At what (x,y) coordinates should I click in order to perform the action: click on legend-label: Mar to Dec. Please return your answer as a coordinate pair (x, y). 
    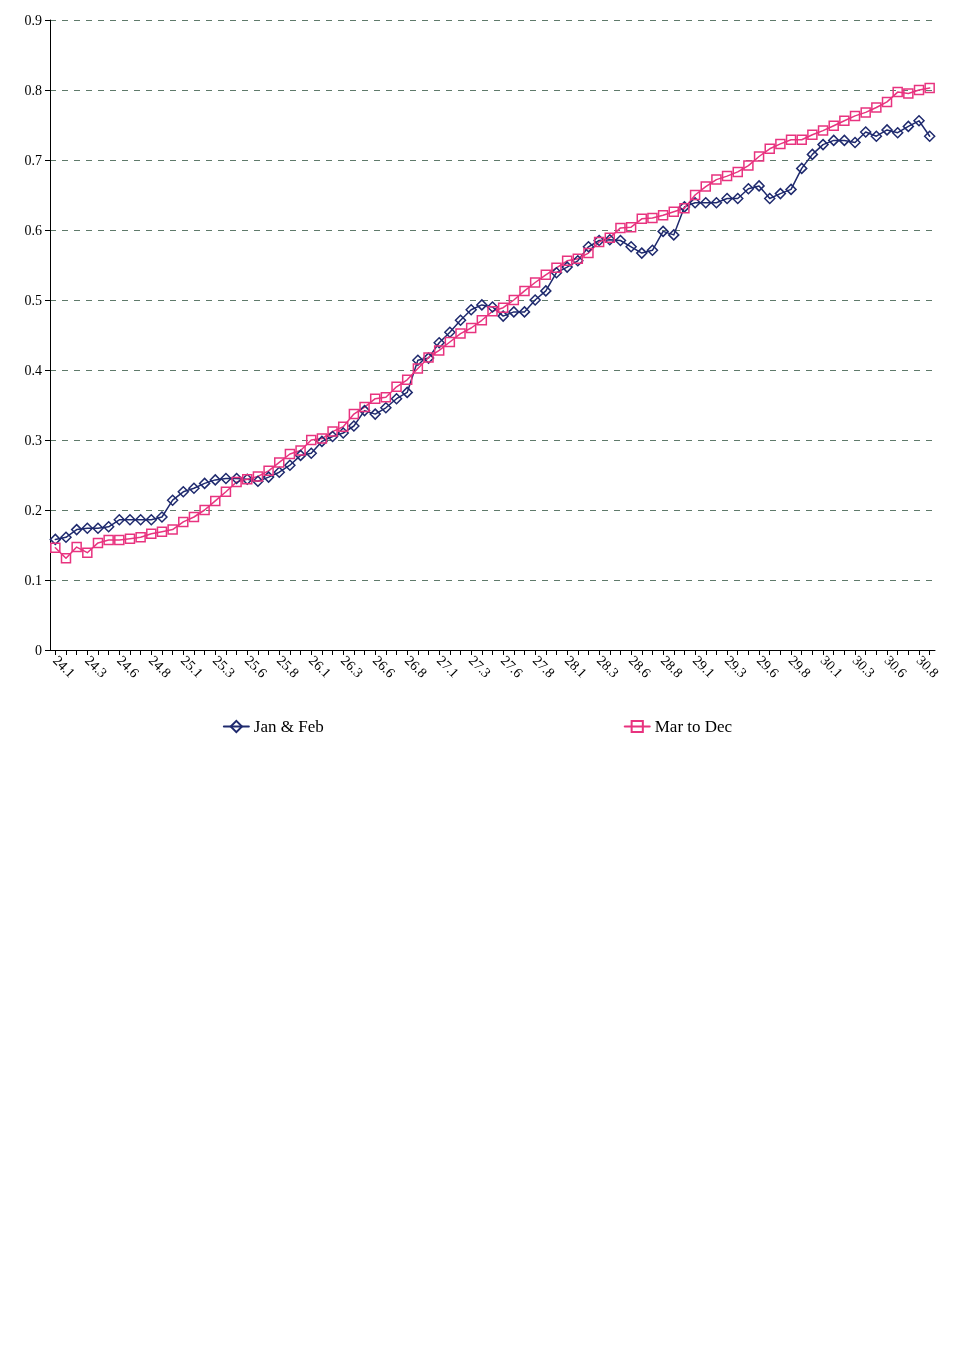
    Looking at the image, I should click on (693, 726).